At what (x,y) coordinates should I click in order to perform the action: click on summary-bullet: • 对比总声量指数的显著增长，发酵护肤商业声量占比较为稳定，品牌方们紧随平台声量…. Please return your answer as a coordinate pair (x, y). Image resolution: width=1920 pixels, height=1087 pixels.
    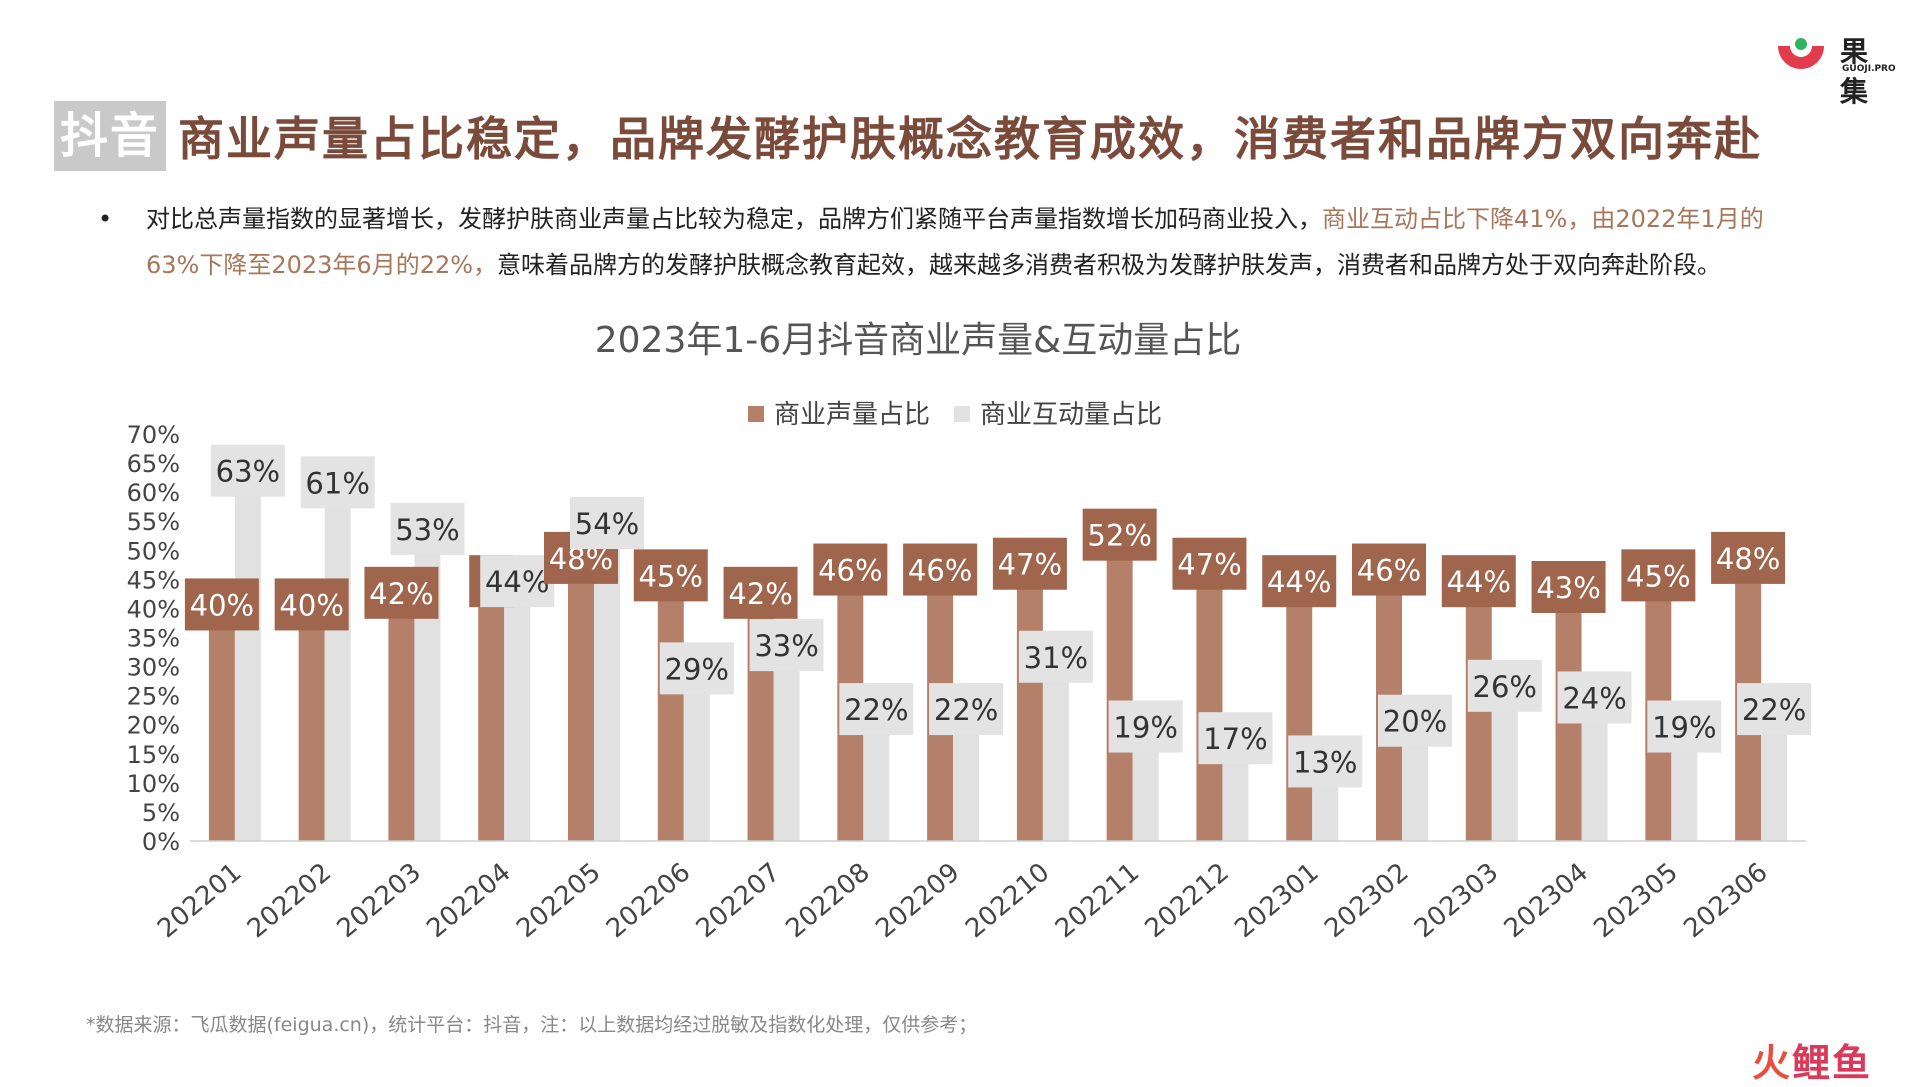
    Looking at the image, I should click on (954, 242).